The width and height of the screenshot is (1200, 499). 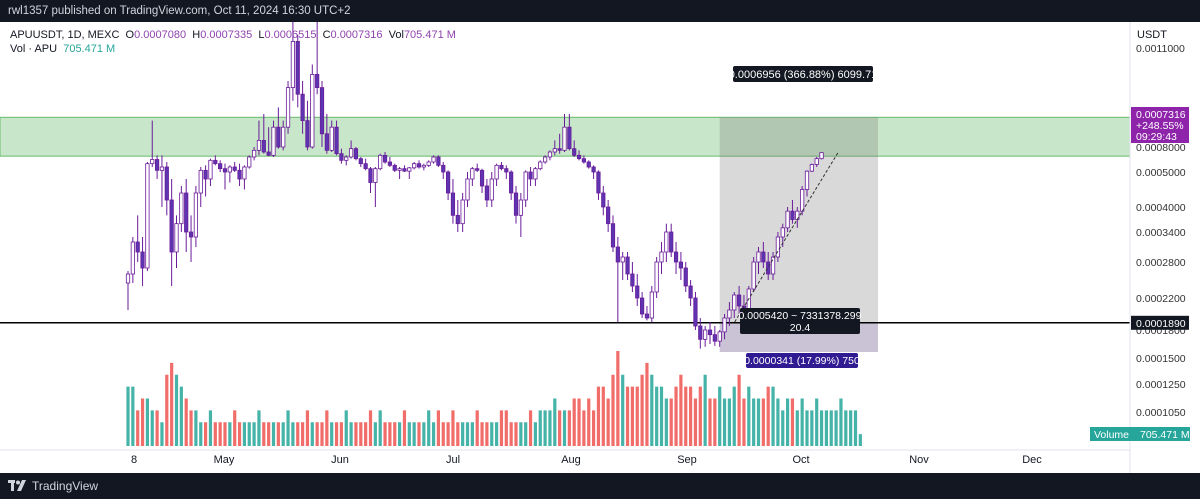 What do you see at coordinates (1160, 125) in the screenshot?
I see `current-price-tag` at bounding box center [1160, 125].